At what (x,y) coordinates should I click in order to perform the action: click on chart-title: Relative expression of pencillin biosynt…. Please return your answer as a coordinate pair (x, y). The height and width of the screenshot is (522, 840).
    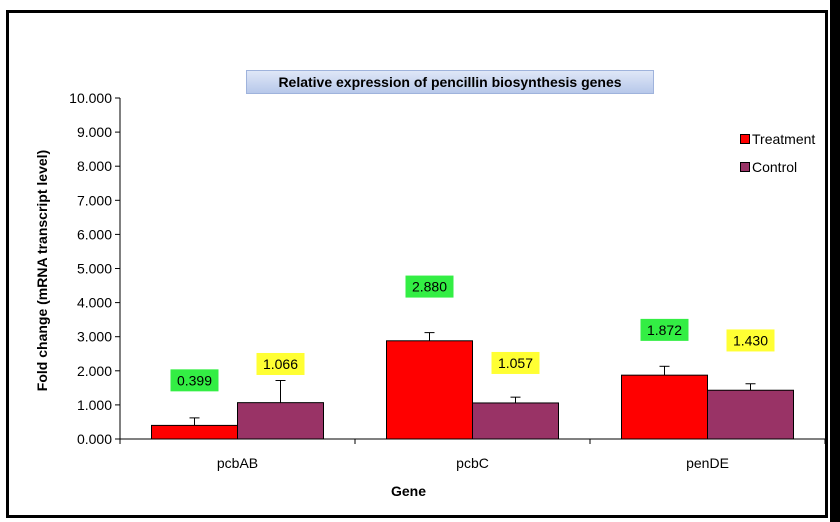
    Looking at the image, I should click on (450, 82).